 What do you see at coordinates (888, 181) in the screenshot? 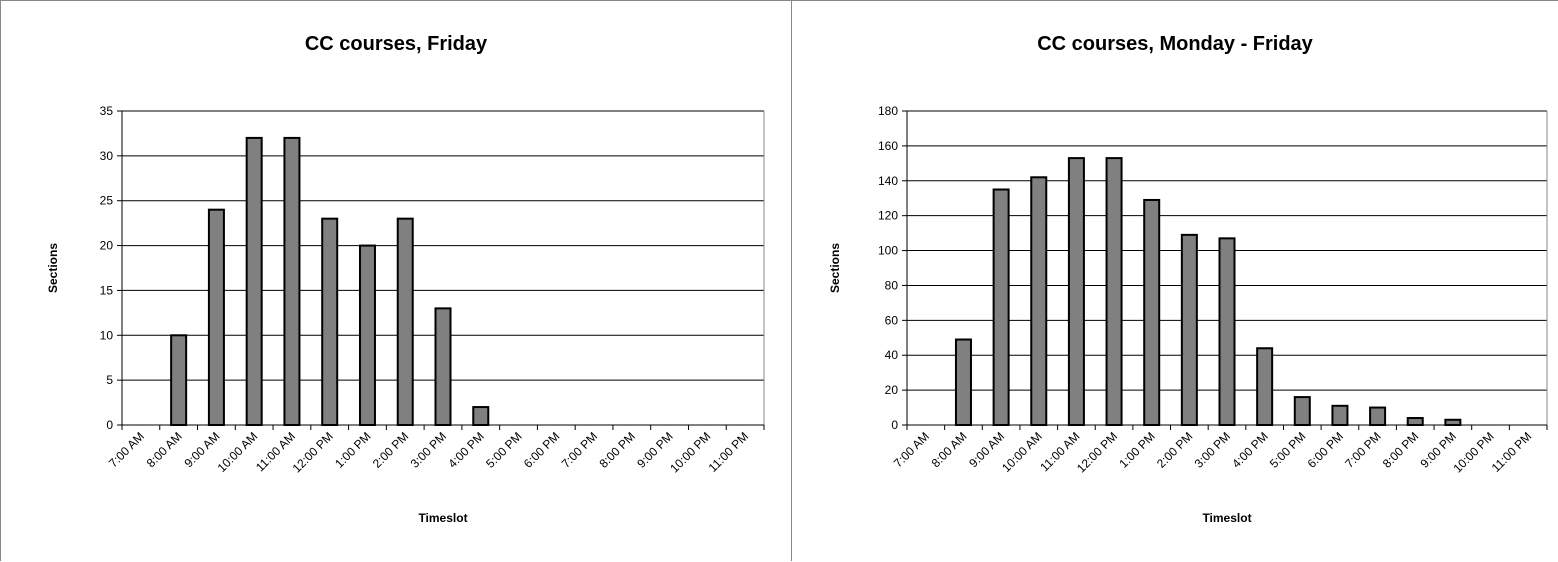
I see `y-tick-label: 140` at bounding box center [888, 181].